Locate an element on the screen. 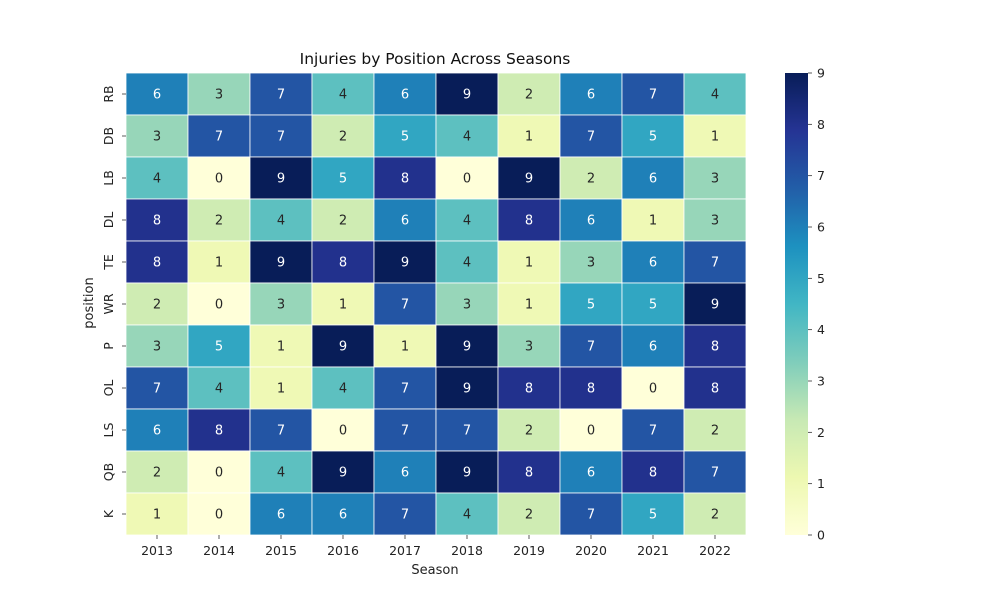 The height and width of the screenshot is (600, 1000). colorbar-tick-label: 0 is located at coordinates (821, 535).